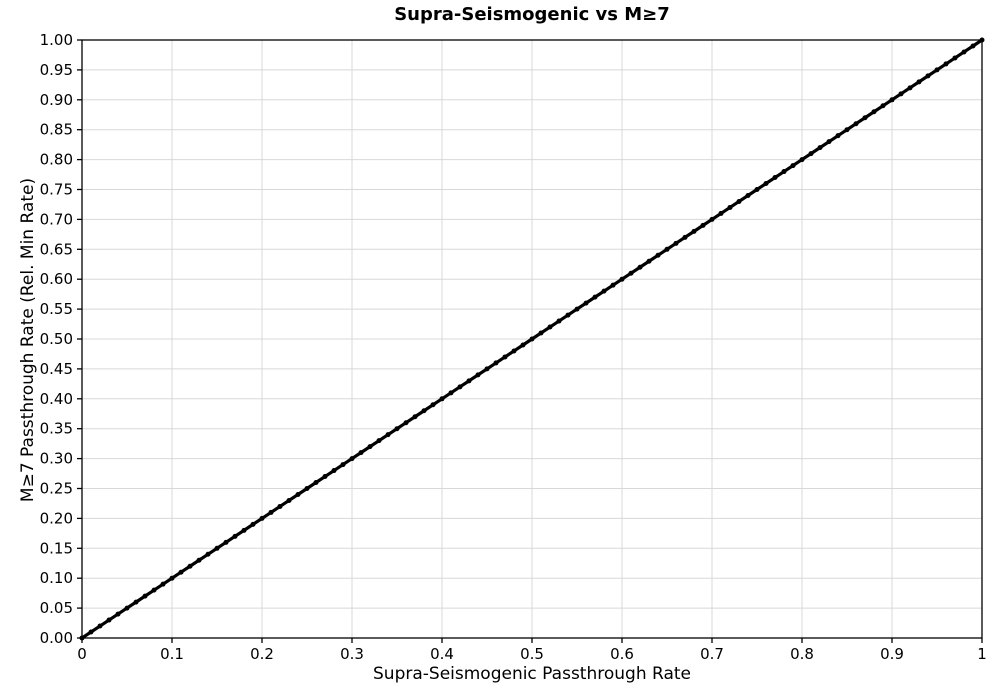 This screenshot has height=700, width=1000. What do you see at coordinates (262, 654) in the screenshot?
I see `x-tick-label: 0.2` at bounding box center [262, 654].